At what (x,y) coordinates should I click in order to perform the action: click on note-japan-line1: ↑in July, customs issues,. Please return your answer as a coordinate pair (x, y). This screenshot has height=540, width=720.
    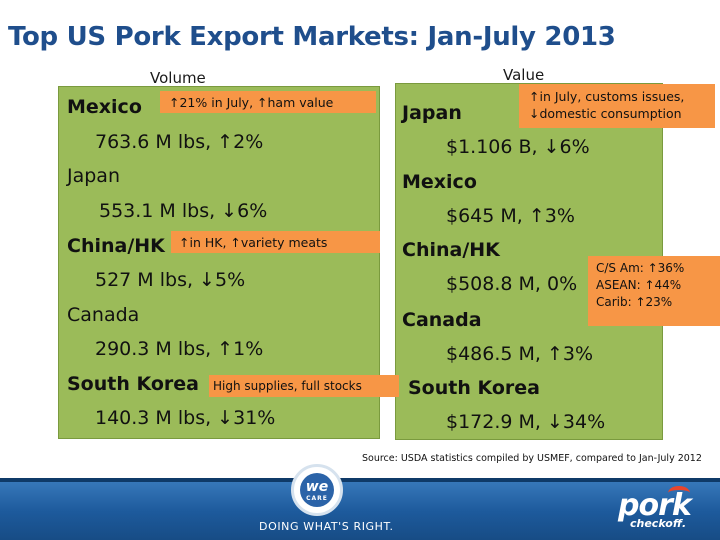
    Looking at the image, I should click on (607, 96).